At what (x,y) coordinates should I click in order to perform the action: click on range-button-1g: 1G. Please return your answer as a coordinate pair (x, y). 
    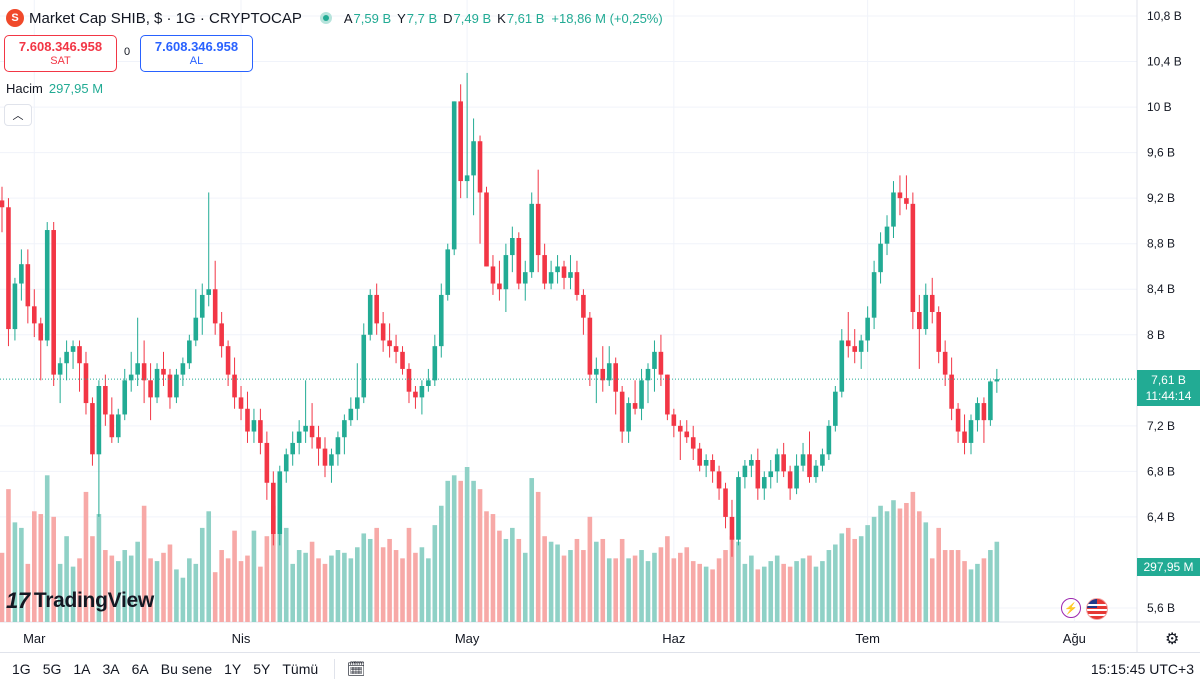
    Looking at the image, I should click on (21, 669).